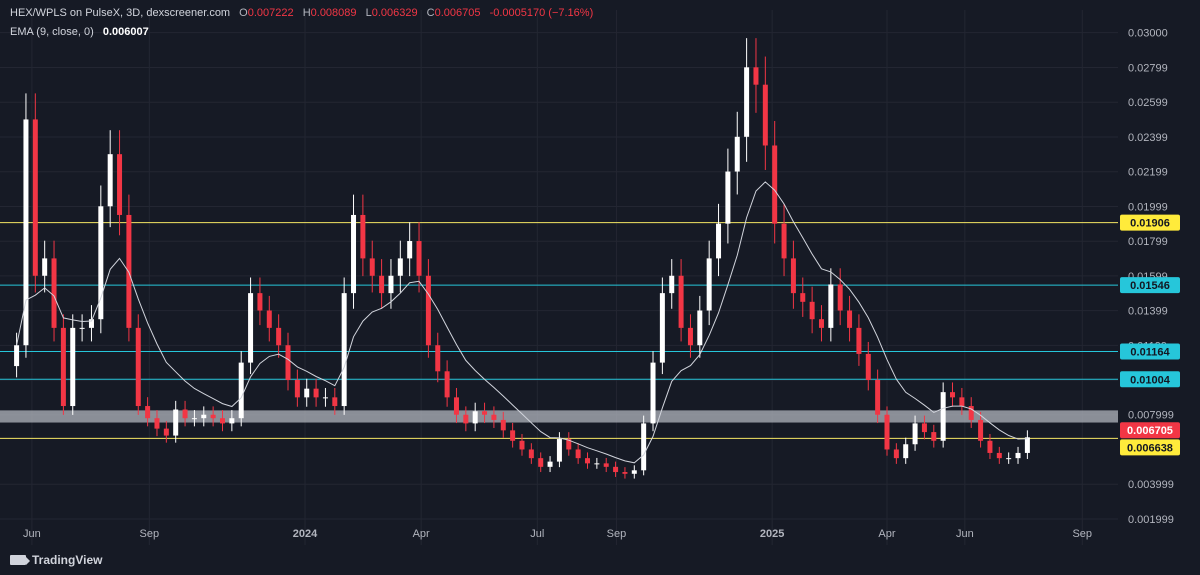 The height and width of the screenshot is (575, 1200). What do you see at coordinates (20, 560) in the screenshot?
I see `tradingview-logo-icon` at bounding box center [20, 560].